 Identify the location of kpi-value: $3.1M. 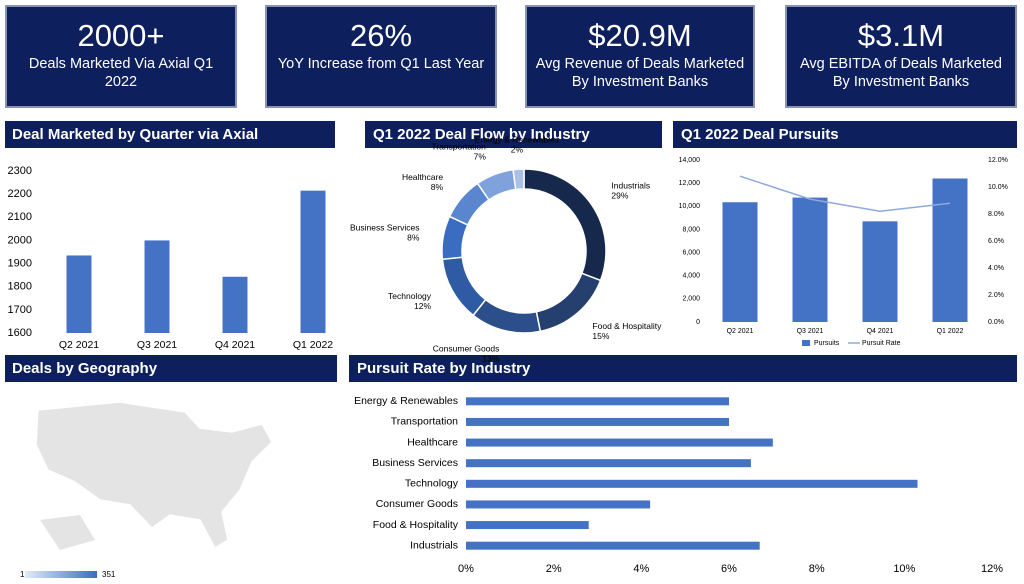
(901, 35).